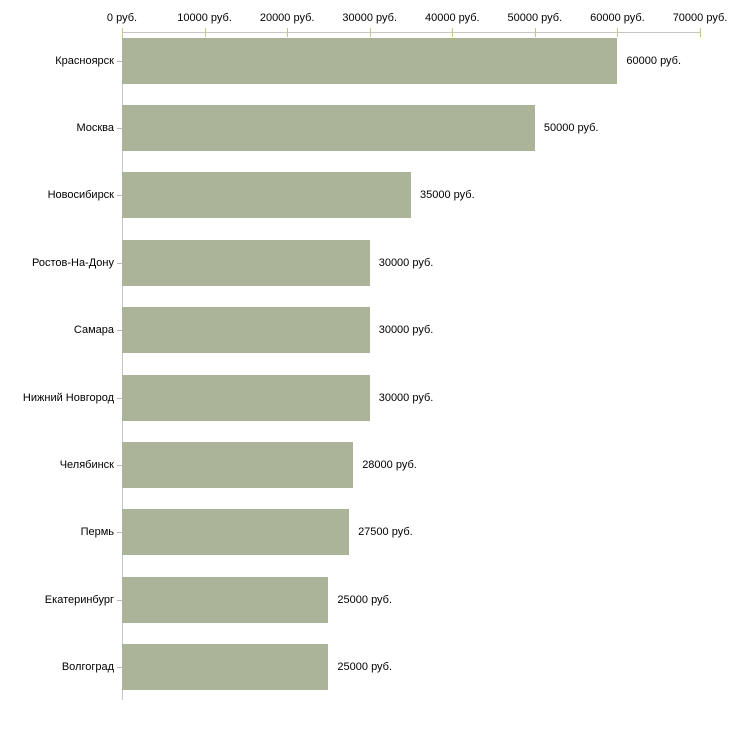 This screenshot has height=730, width=730. What do you see at coordinates (204, 18) in the screenshot?
I see `x-axis-tick-label: 10000 руб.` at bounding box center [204, 18].